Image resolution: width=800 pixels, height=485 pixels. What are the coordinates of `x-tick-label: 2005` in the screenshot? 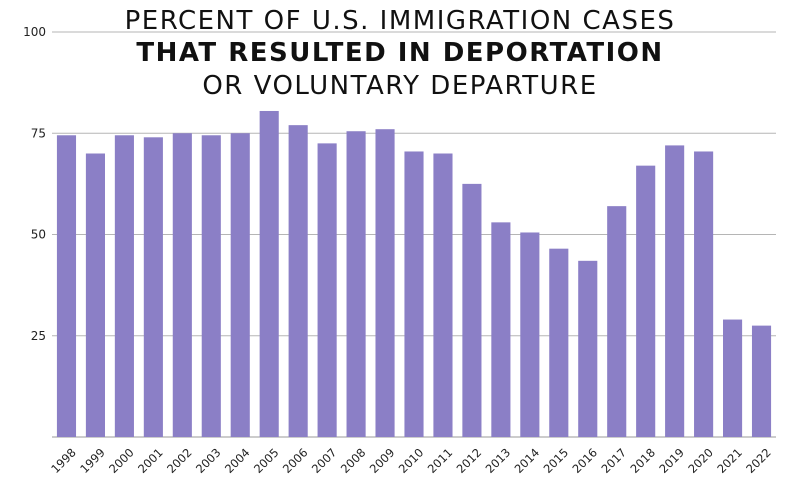 It's located at (266, 460).